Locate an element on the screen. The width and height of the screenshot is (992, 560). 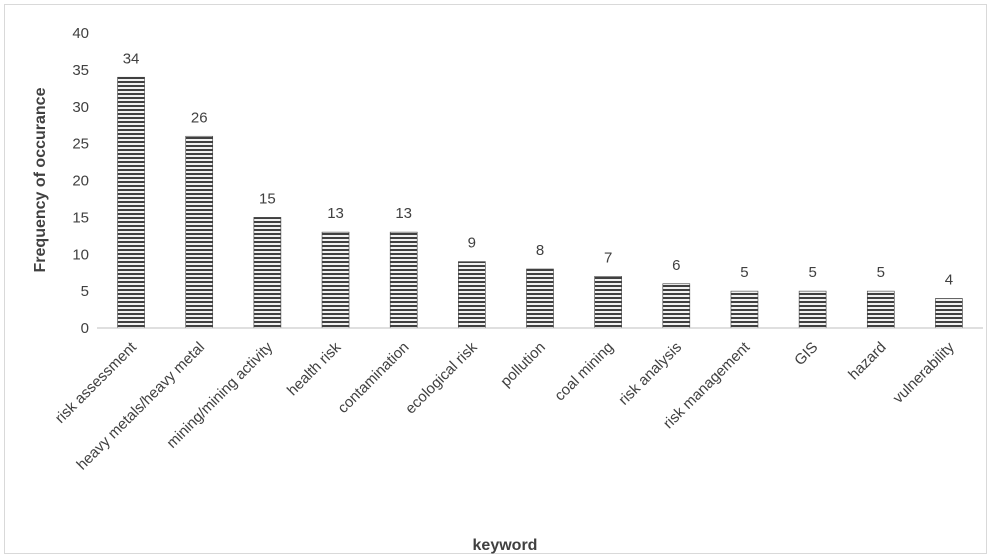
y-tick-label: 10 is located at coordinates (80, 254).